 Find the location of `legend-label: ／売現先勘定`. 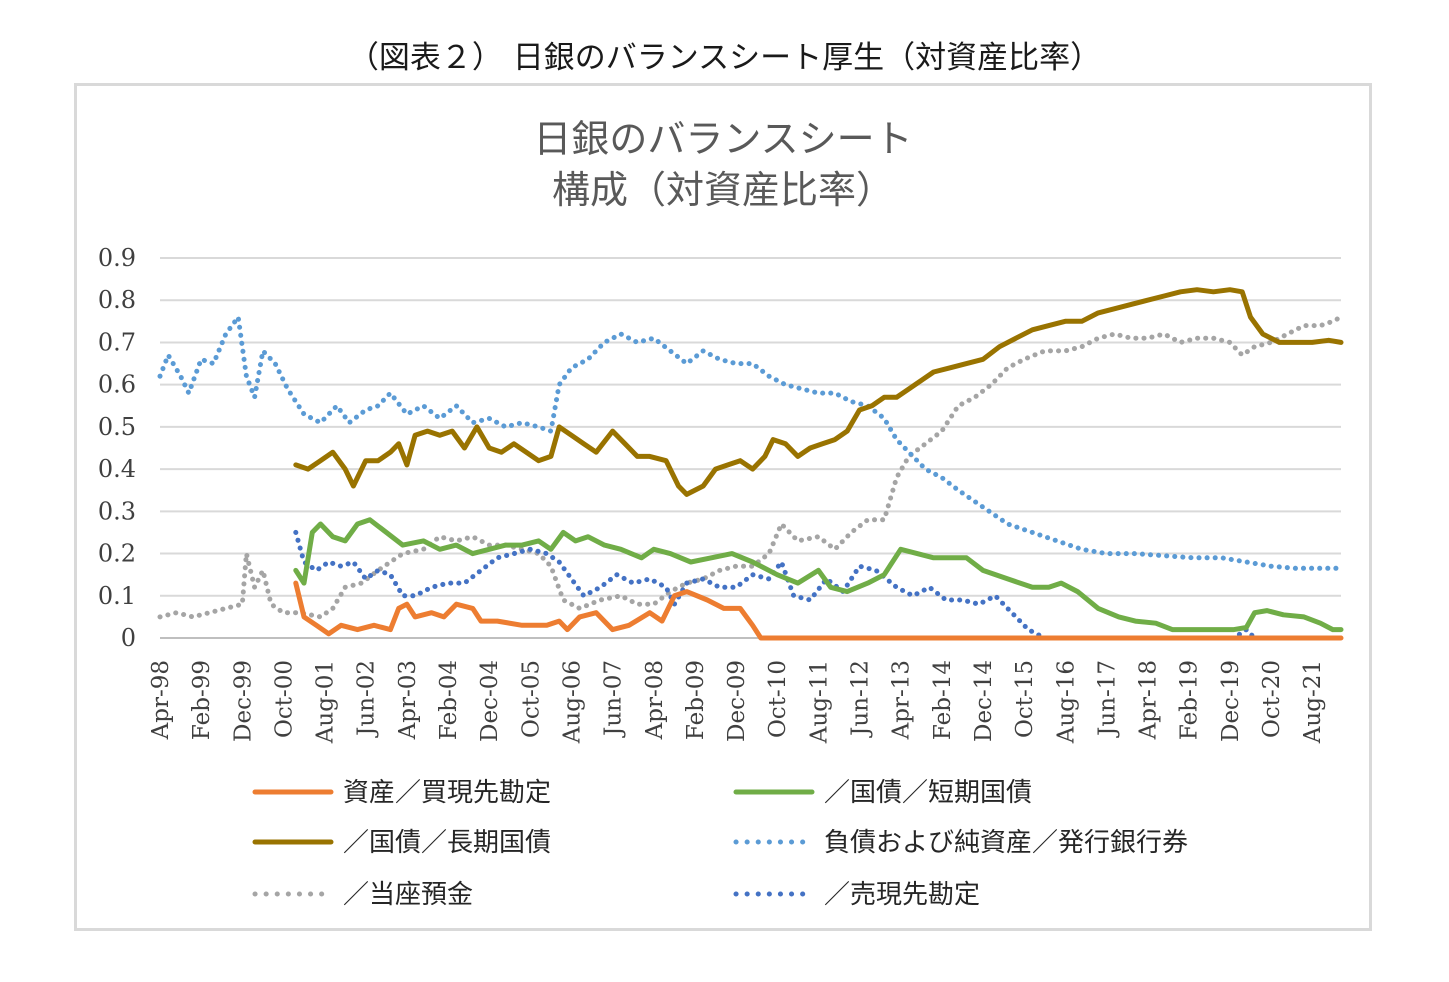

legend-label: ／売現先勘定 is located at coordinates (902, 895).